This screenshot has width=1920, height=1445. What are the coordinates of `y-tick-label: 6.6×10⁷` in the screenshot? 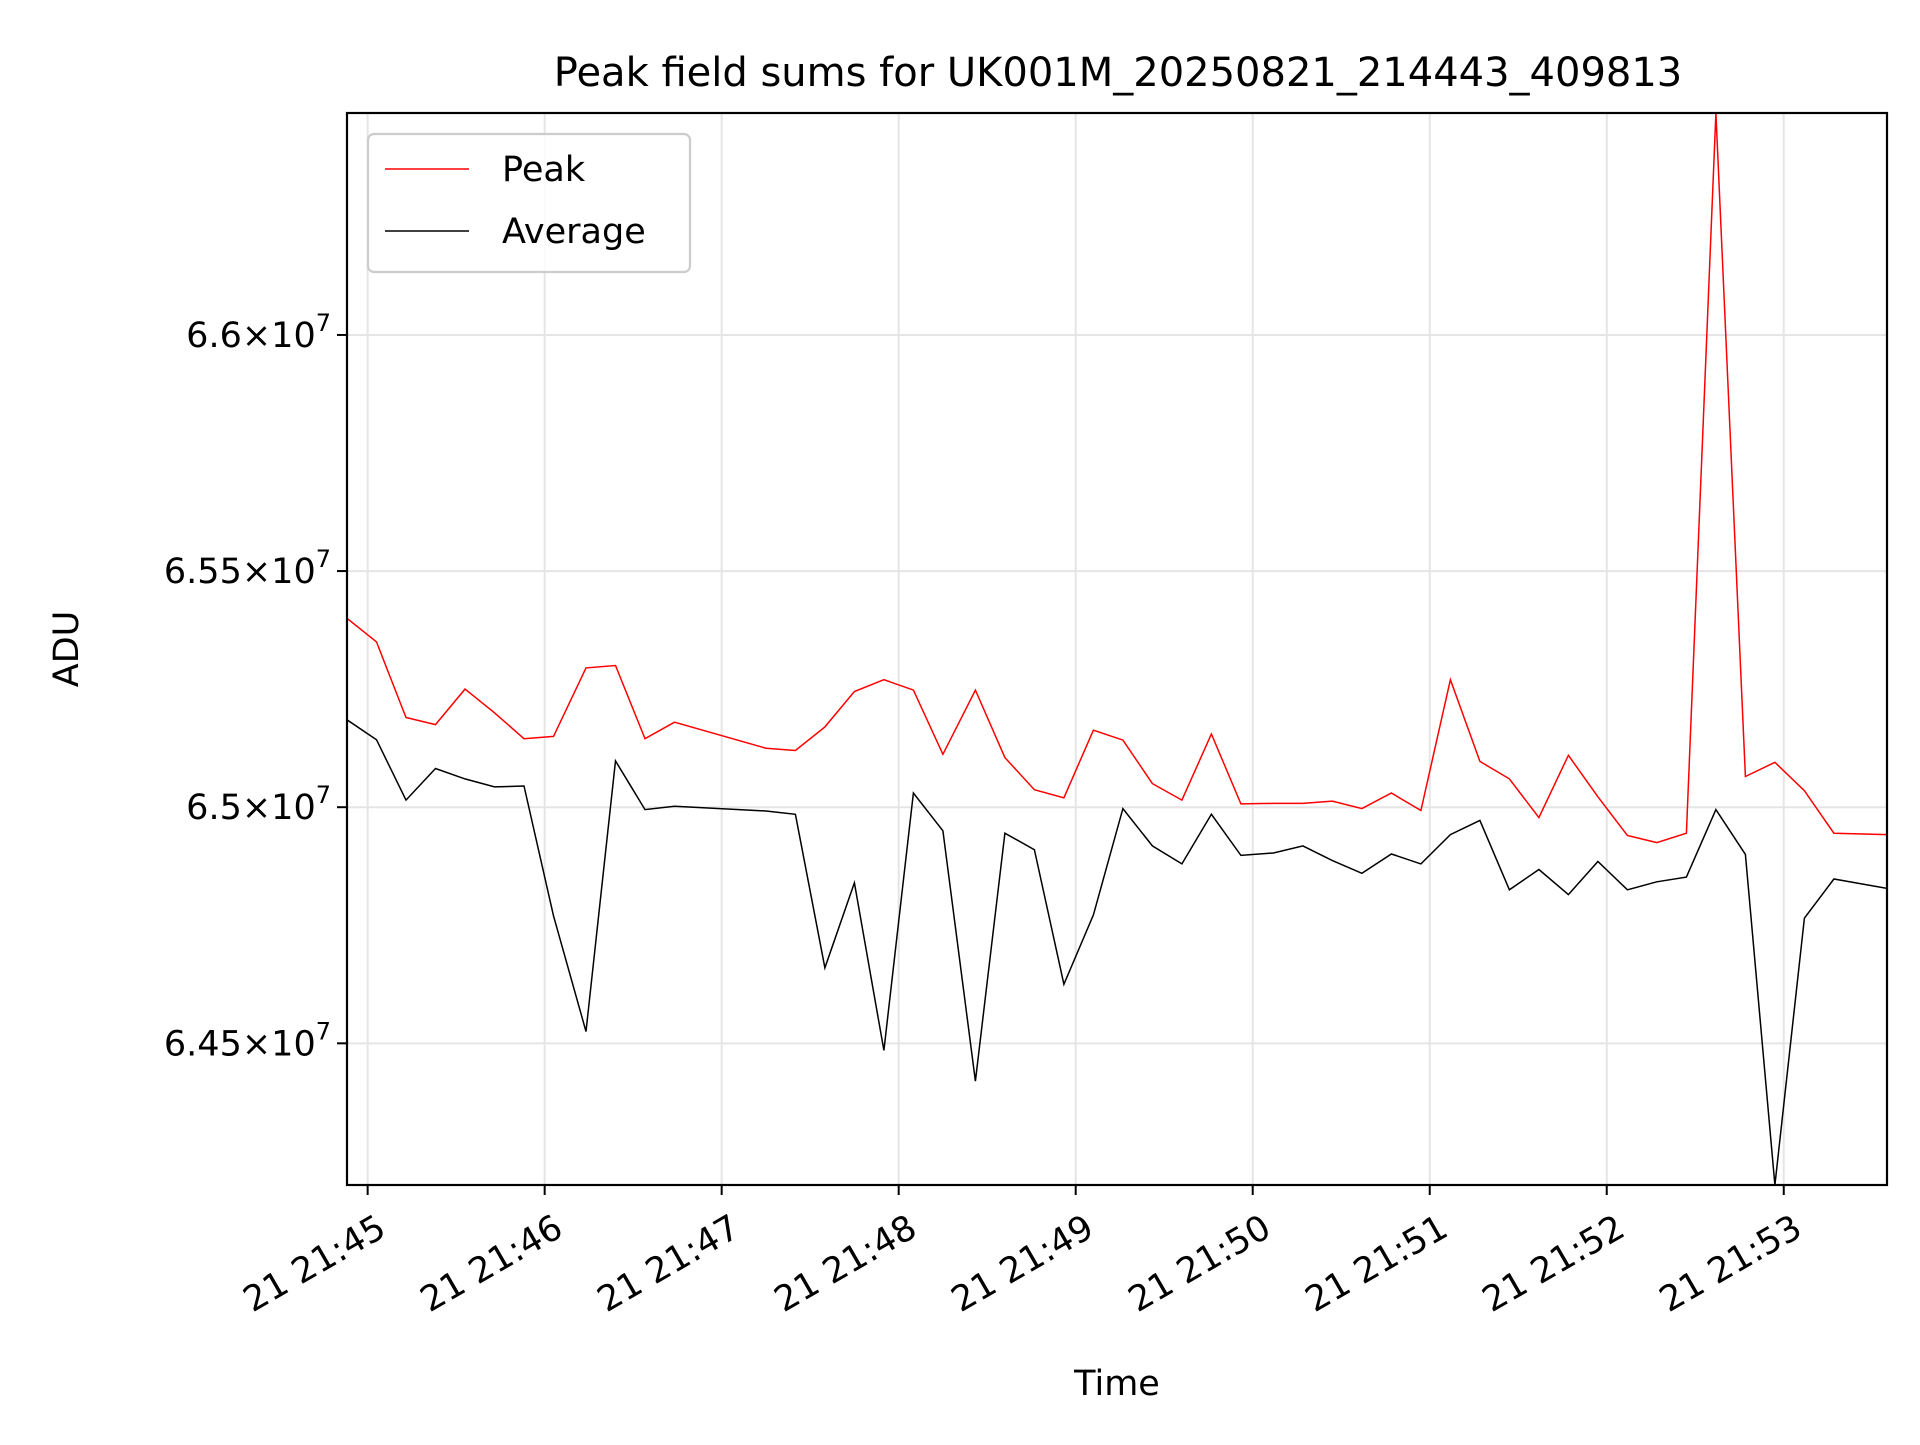 It's located at (258, 332).